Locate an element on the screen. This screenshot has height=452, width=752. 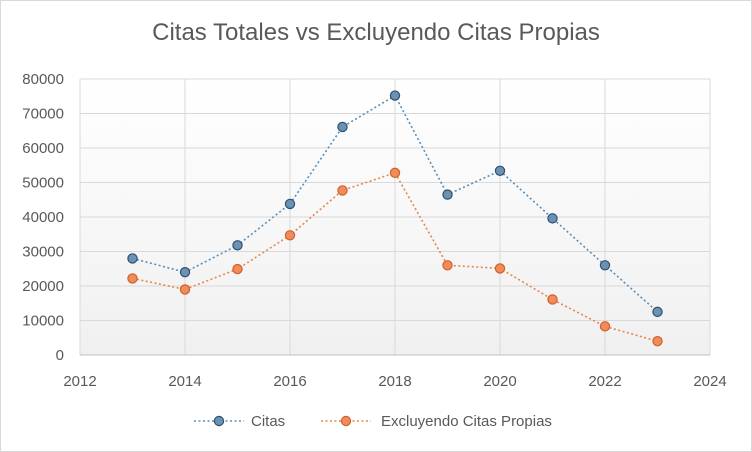
y-tick-label: 80000 is located at coordinates (43, 79).